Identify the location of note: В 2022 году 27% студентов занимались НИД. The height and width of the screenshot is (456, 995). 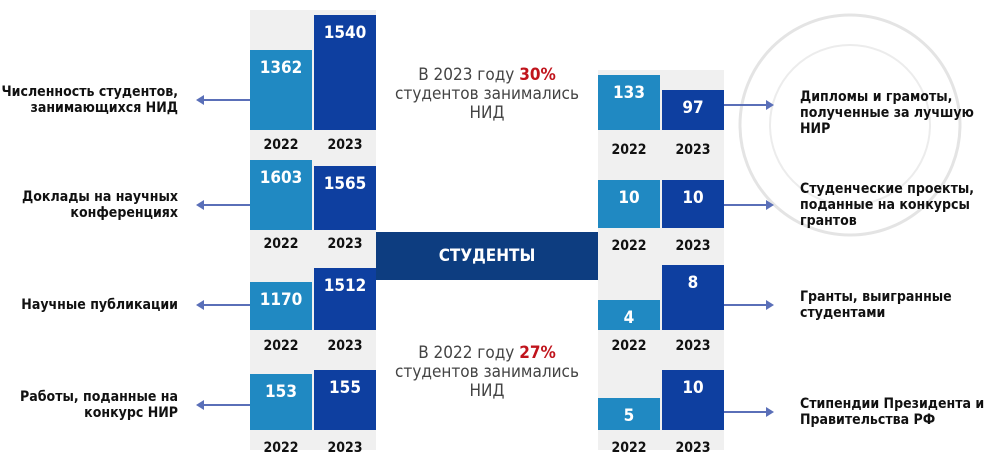
(487, 372).